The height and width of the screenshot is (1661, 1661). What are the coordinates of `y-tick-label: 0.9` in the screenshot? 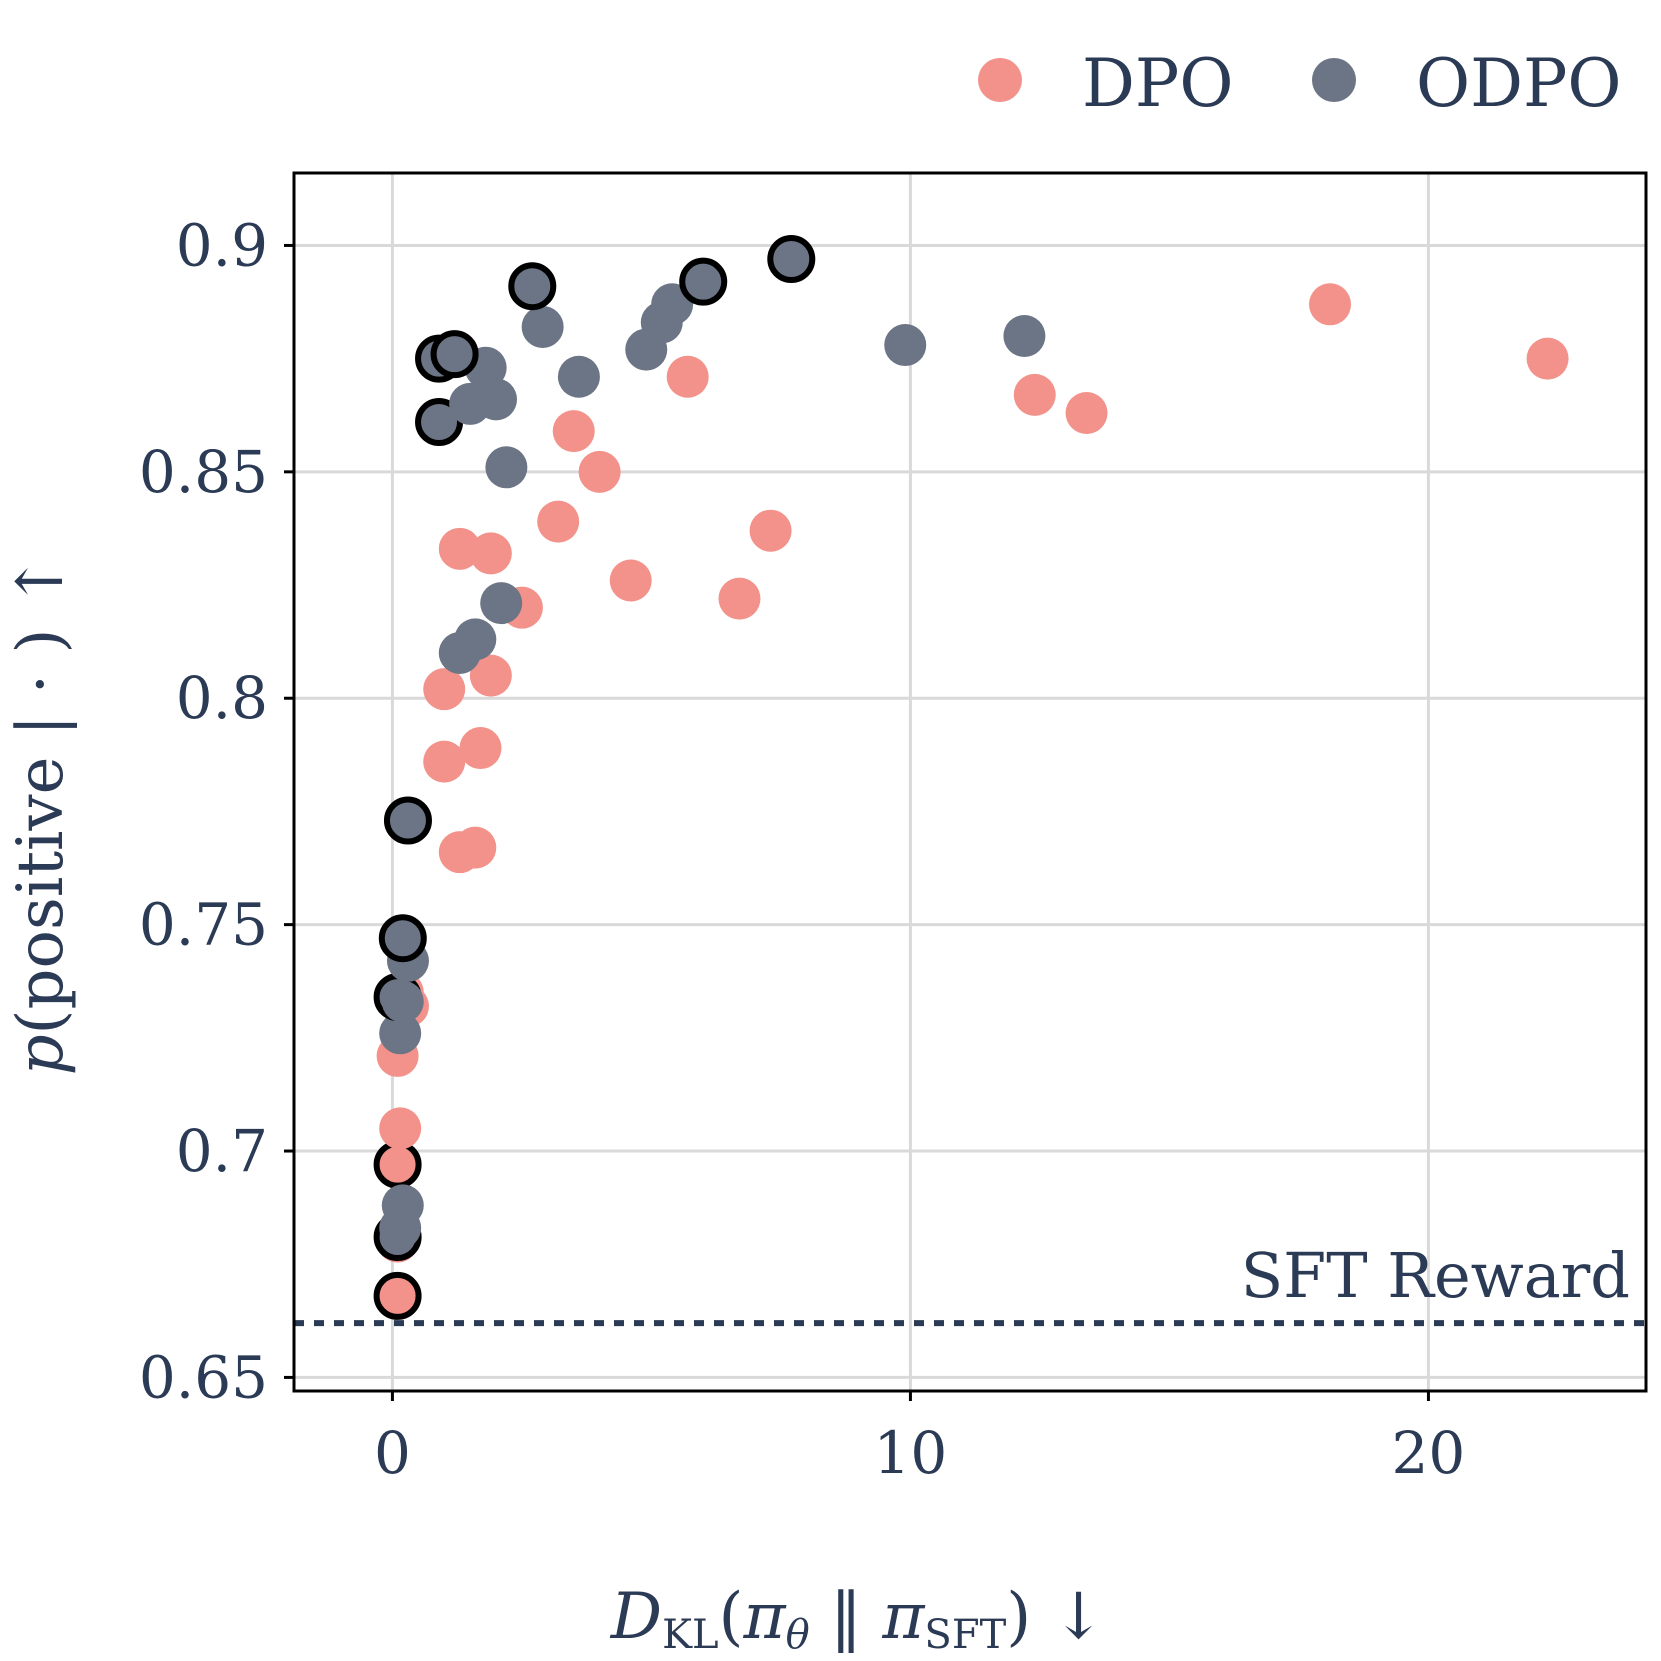 It's located at (222, 245).